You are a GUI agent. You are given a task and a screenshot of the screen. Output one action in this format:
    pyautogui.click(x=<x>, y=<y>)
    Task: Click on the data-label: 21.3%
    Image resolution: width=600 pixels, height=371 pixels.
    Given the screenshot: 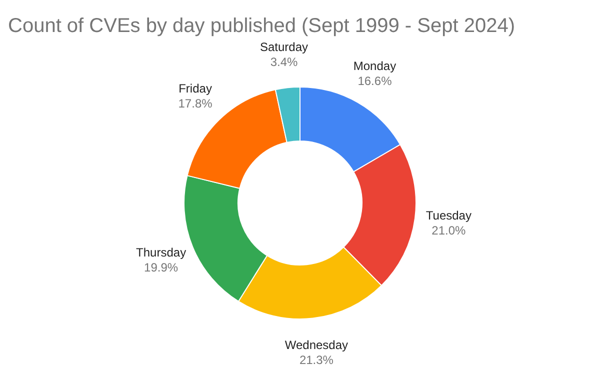 What is the action you would take?
    pyautogui.click(x=316, y=360)
    